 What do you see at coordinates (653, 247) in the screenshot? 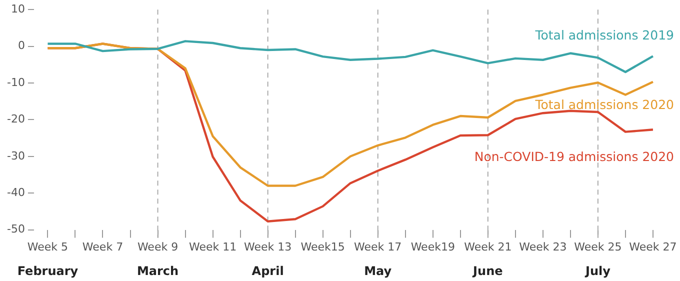
I see `x-tick-label: Week 27` at bounding box center [653, 247].